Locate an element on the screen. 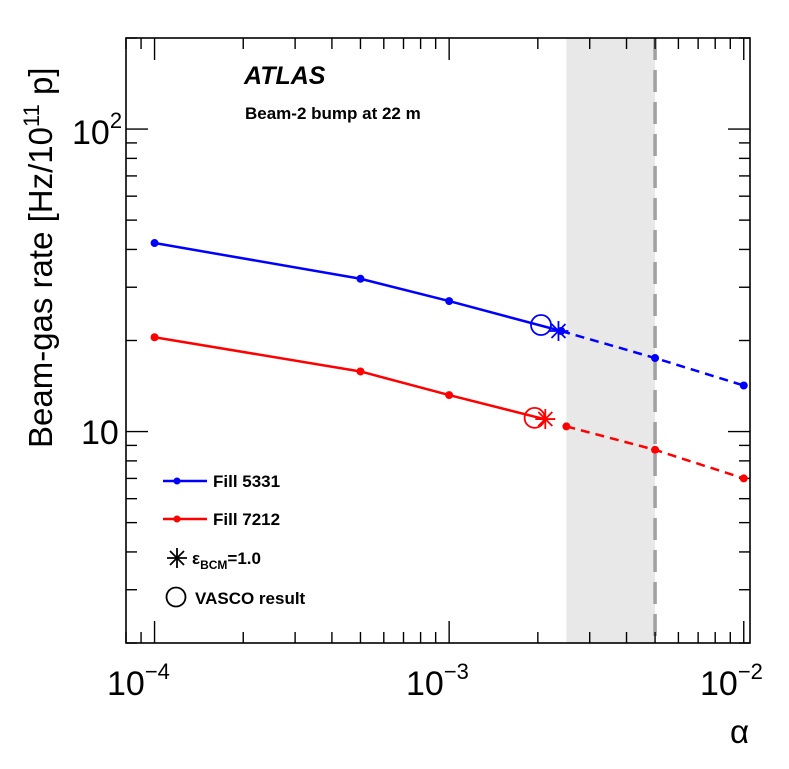 This screenshot has height=769, width=789. chart-subtitle: Beam-2 bump at 22 m is located at coordinates (333, 113).